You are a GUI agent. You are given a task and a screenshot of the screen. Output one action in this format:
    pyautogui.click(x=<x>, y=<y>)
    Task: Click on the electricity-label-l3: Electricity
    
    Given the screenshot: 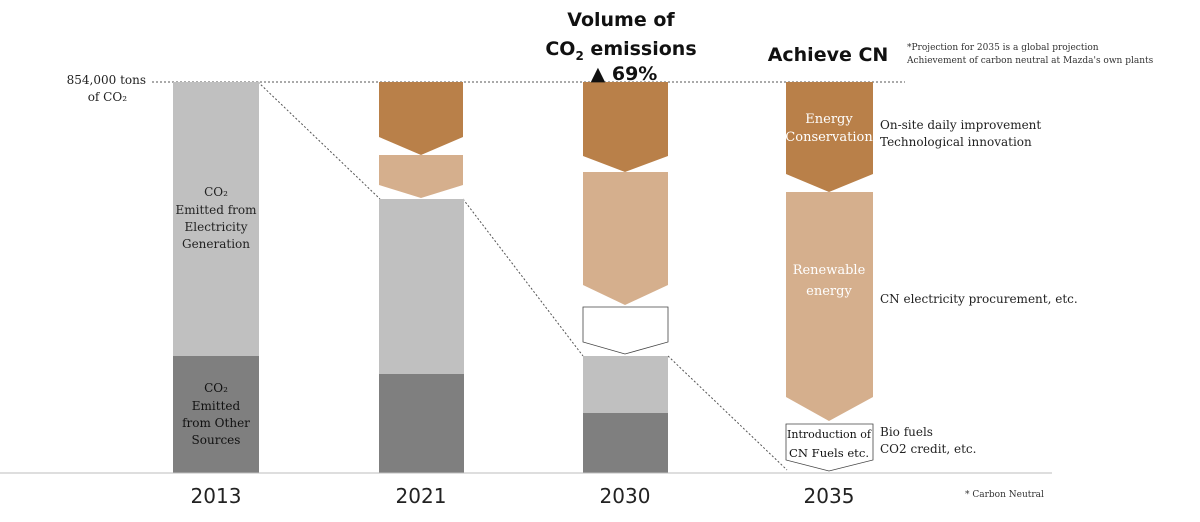 What is the action you would take?
    pyautogui.click(x=216, y=227)
    